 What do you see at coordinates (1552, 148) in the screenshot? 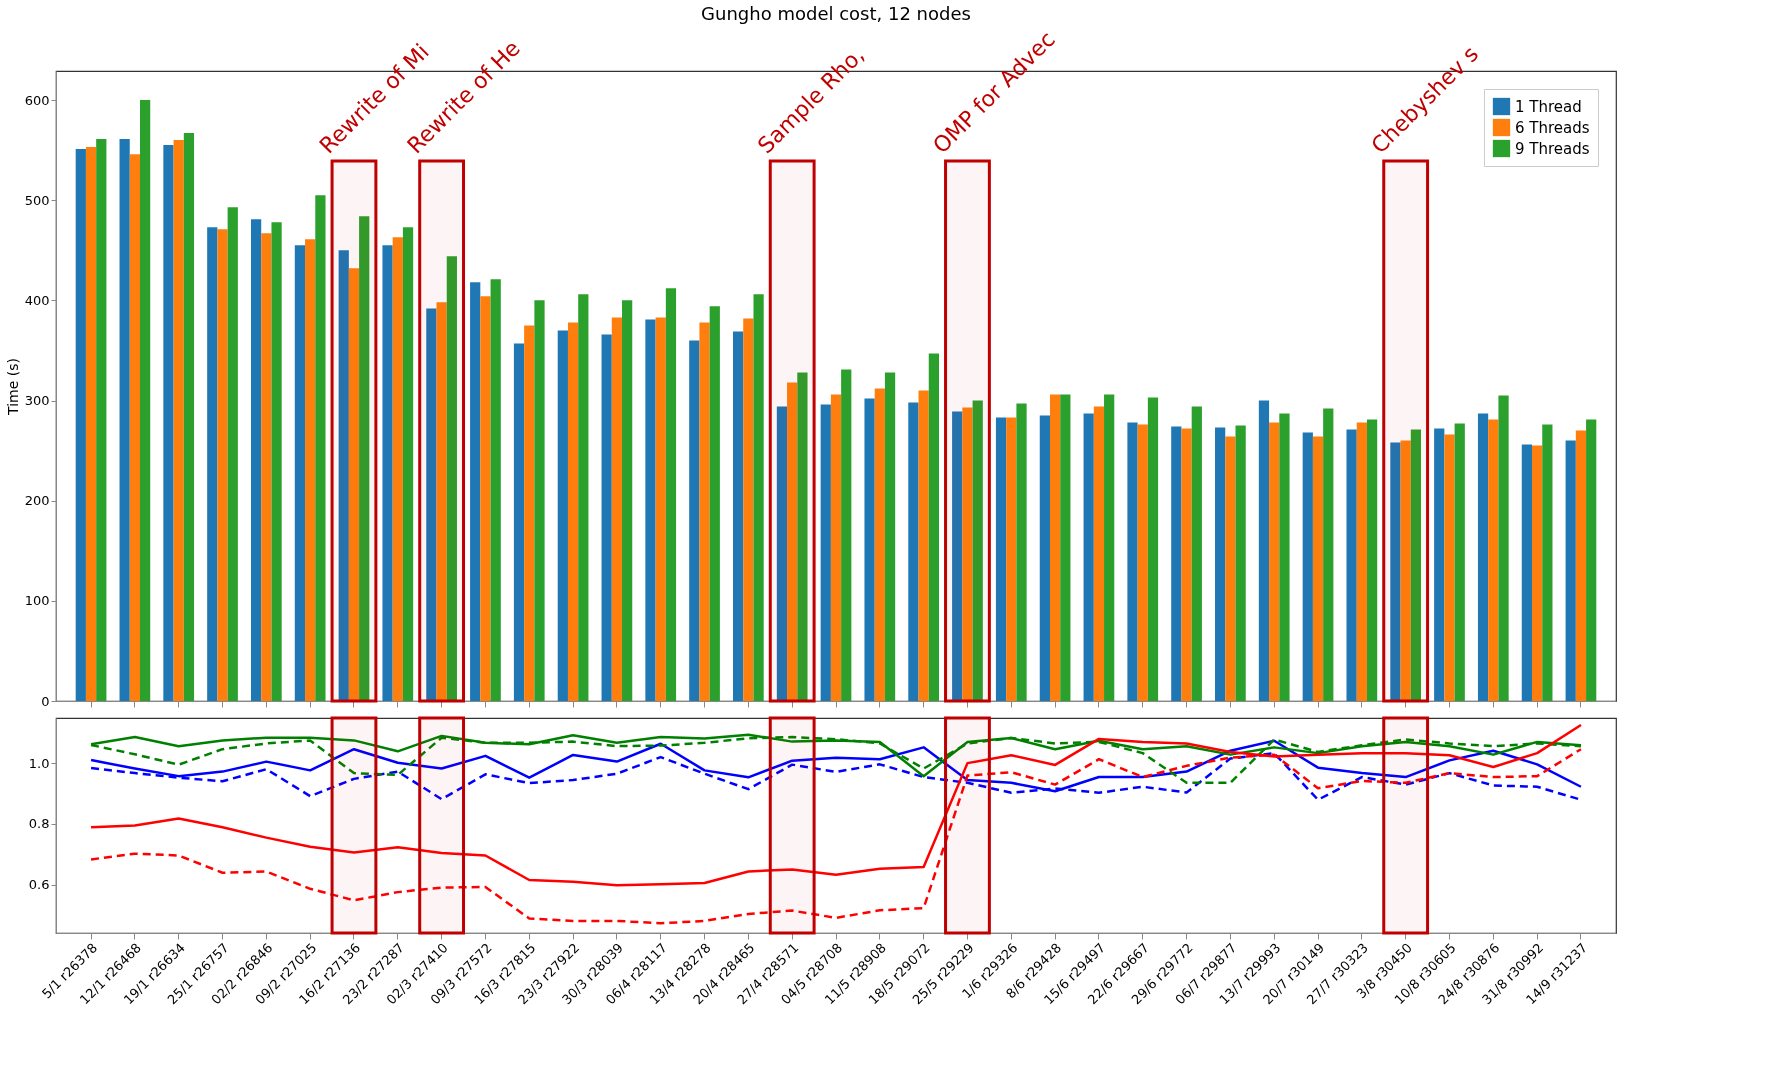
I see `legend-label: 9 Threads` at bounding box center [1552, 148].